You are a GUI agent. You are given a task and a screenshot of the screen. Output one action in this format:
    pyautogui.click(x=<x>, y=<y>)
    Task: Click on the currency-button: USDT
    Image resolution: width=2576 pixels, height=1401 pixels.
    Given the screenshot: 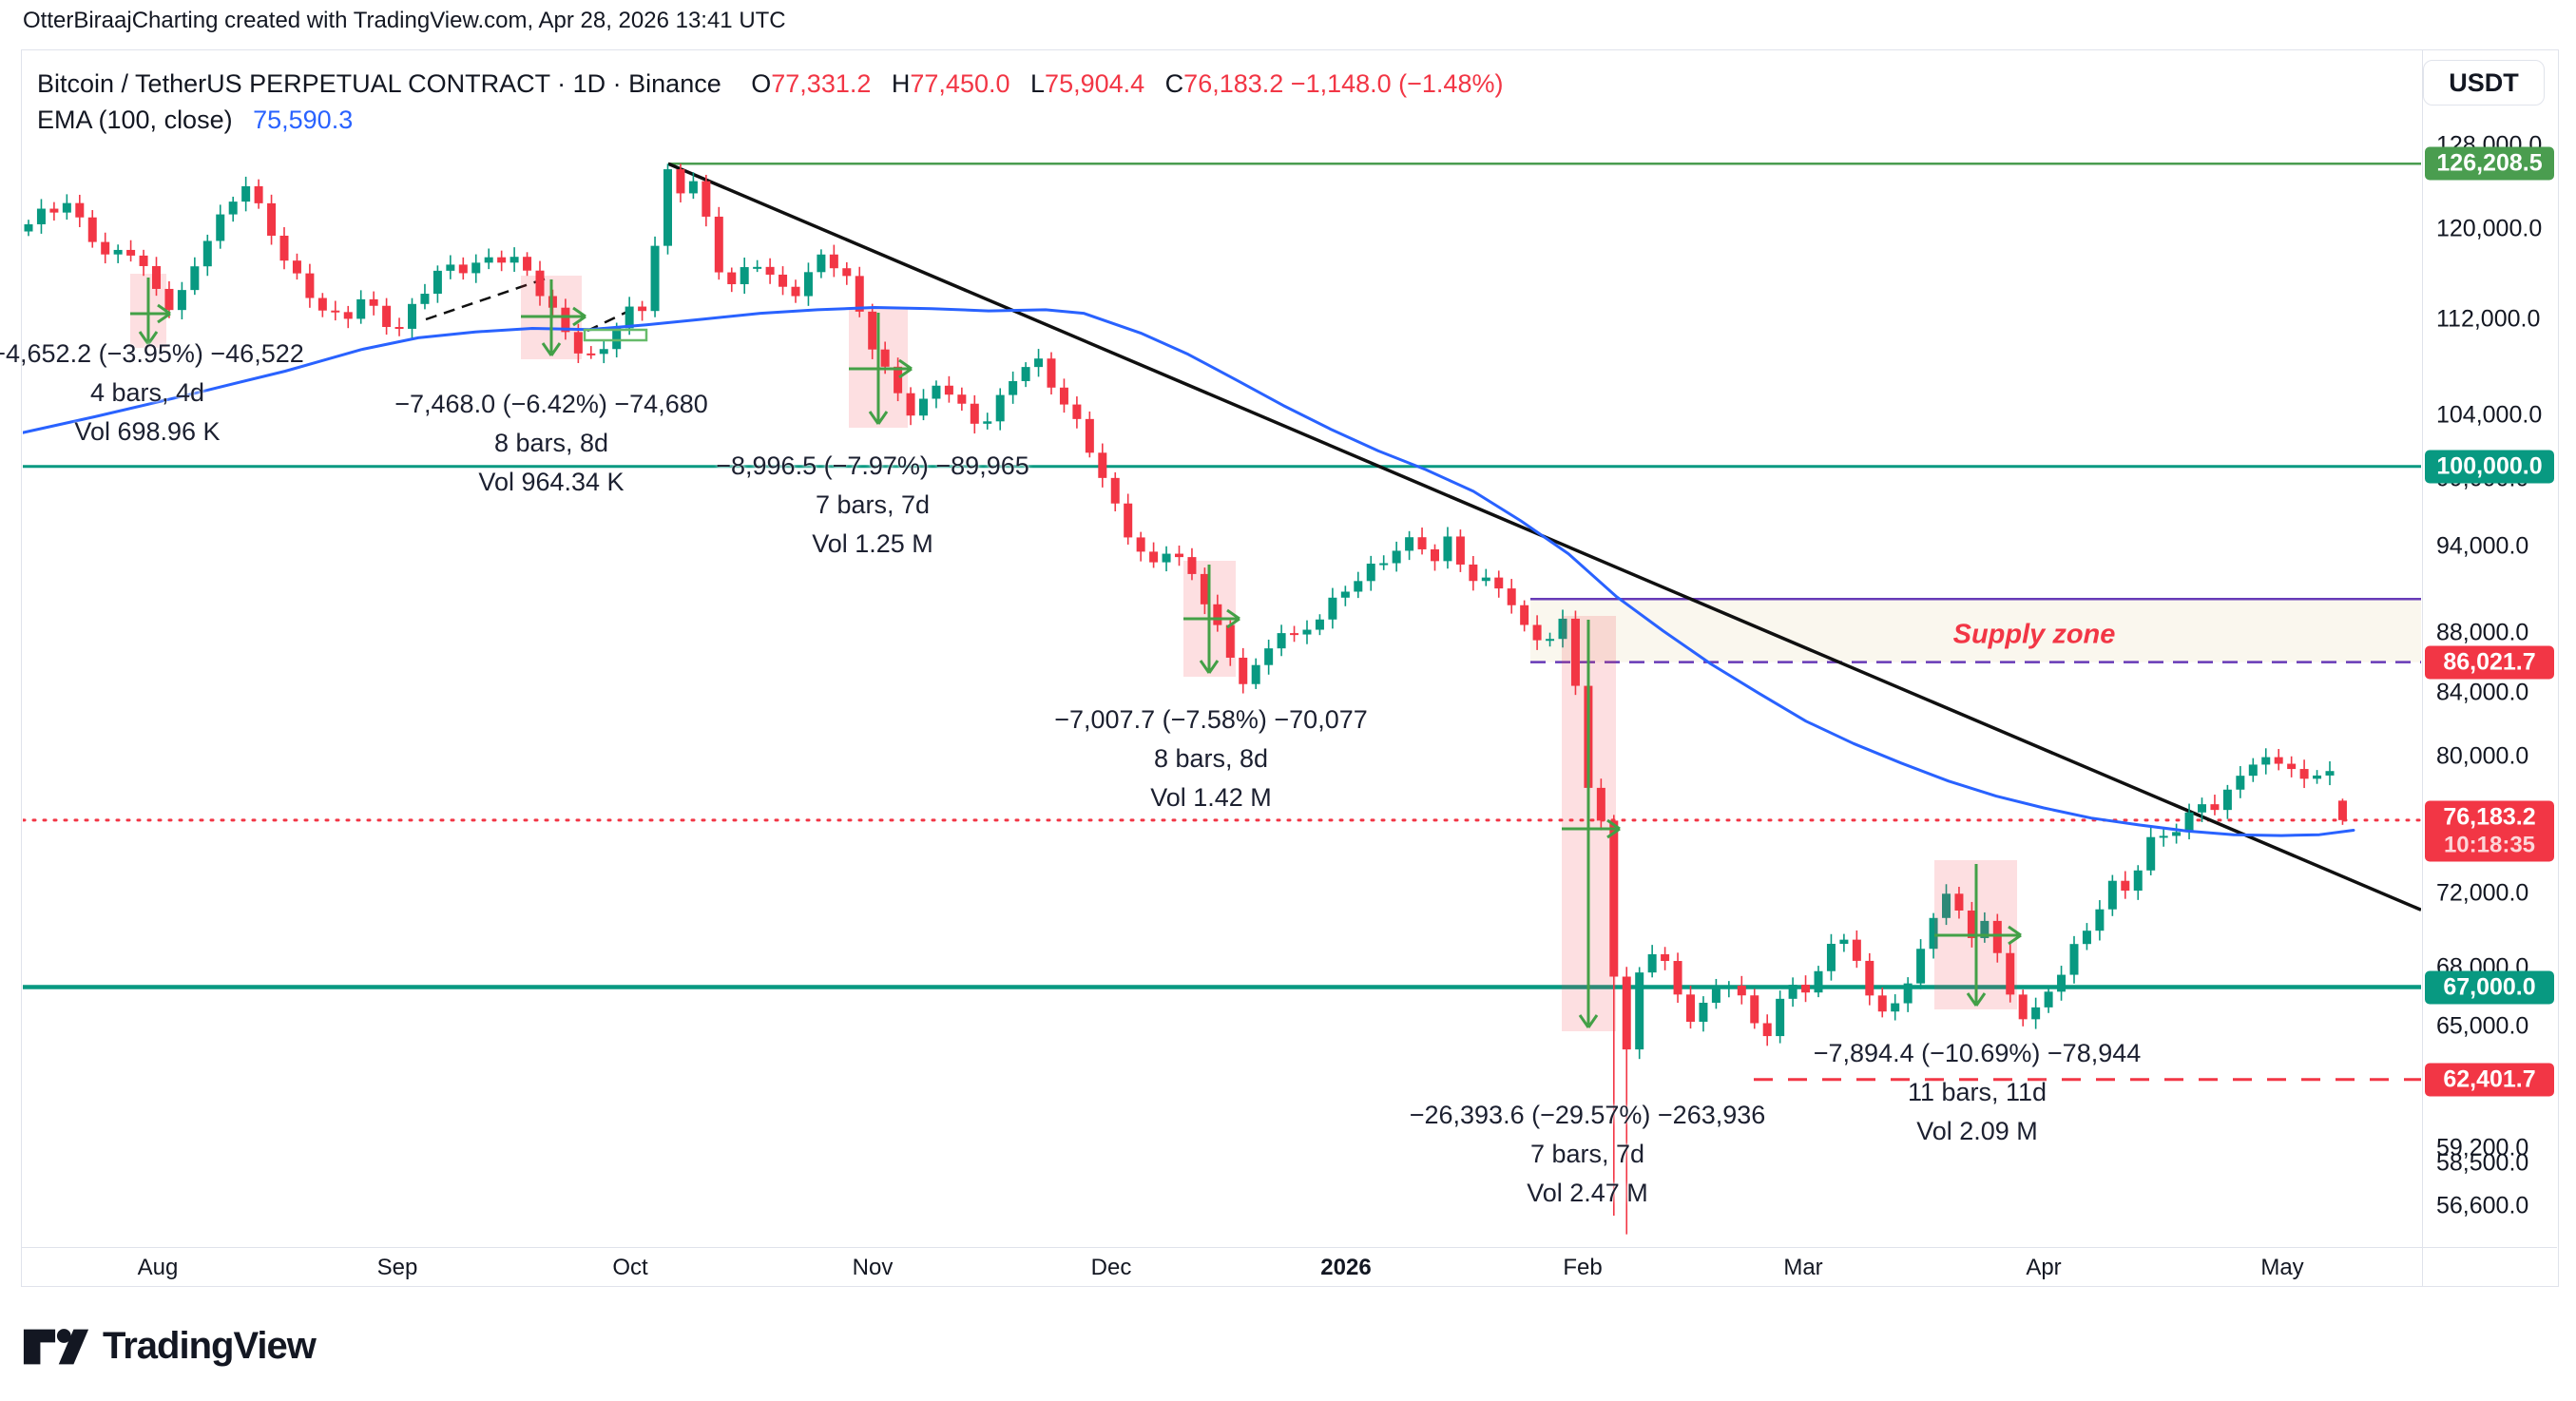 What is the action you would take?
    pyautogui.click(x=2484, y=83)
    